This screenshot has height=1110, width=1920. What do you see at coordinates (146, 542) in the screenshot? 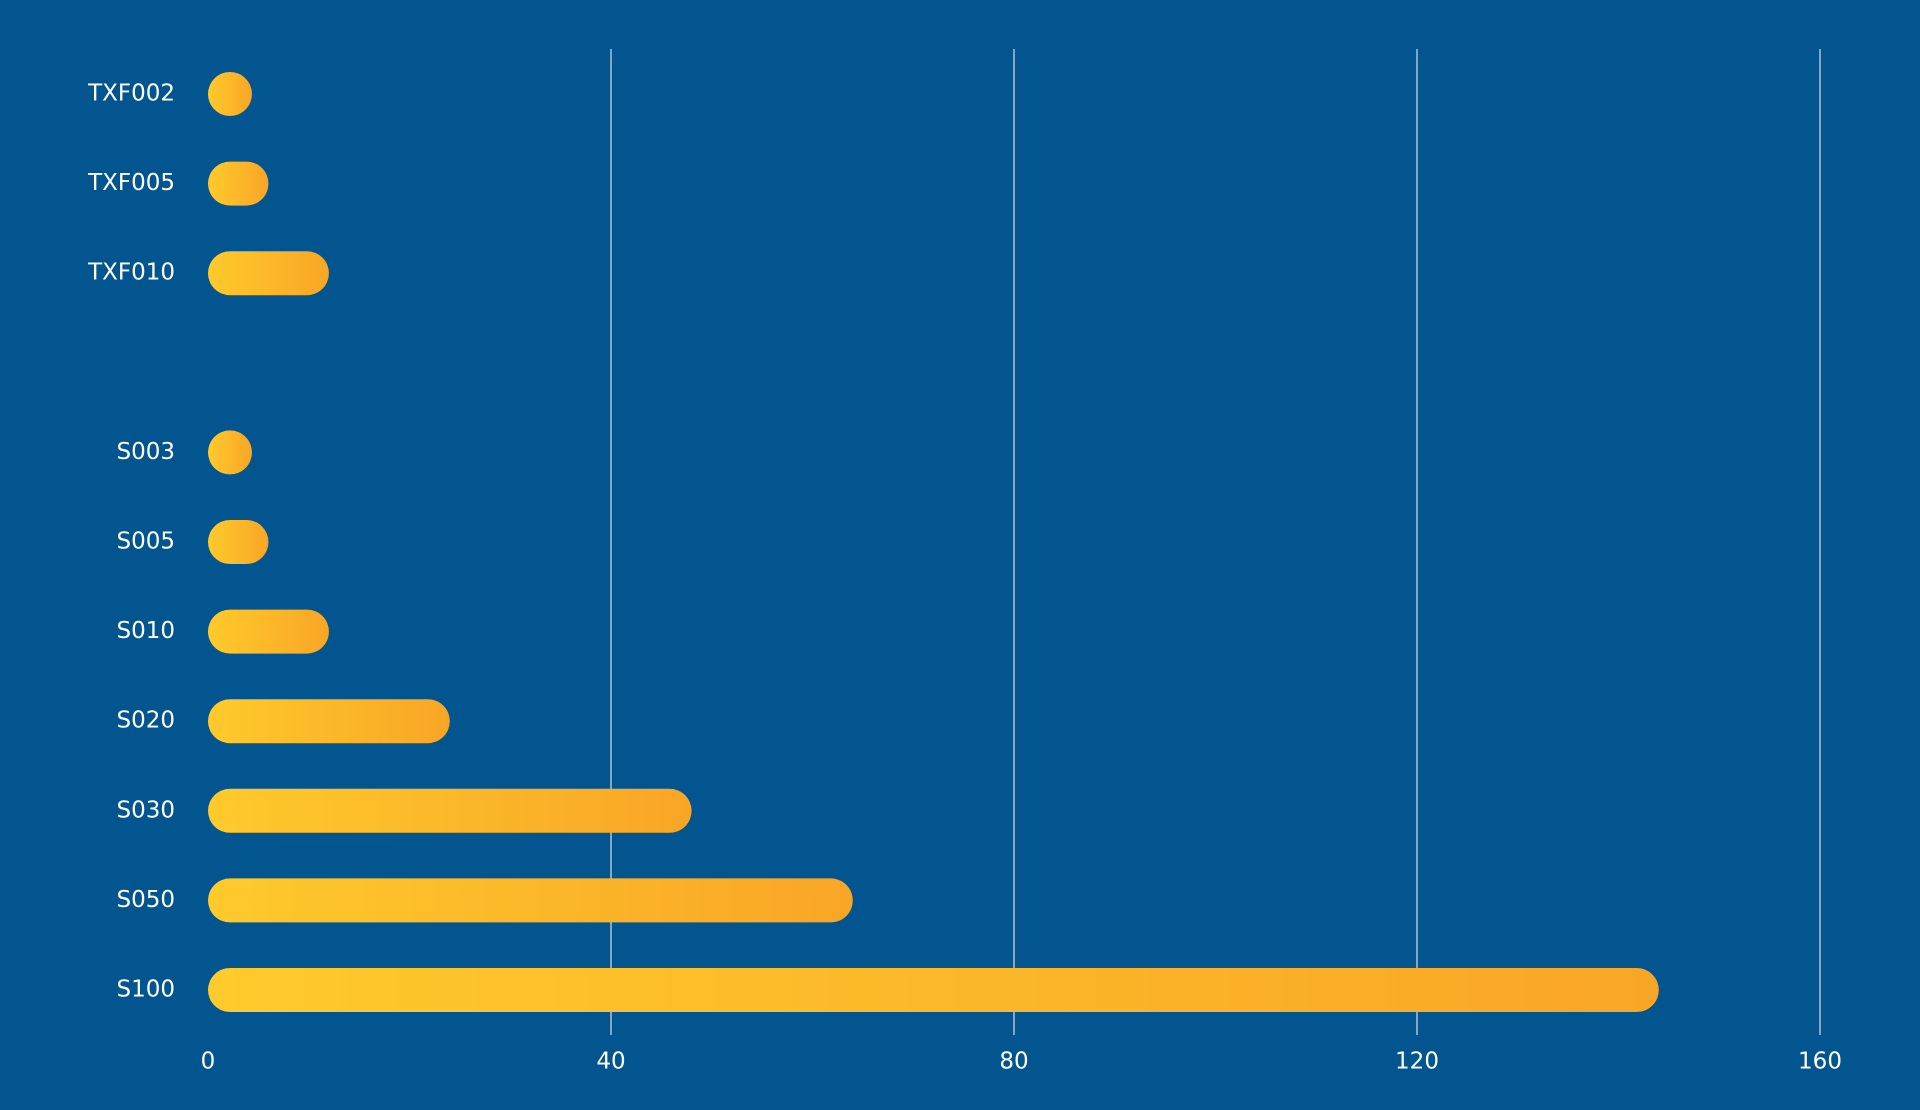
I see `y-tick-label: S005` at bounding box center [146, 542].